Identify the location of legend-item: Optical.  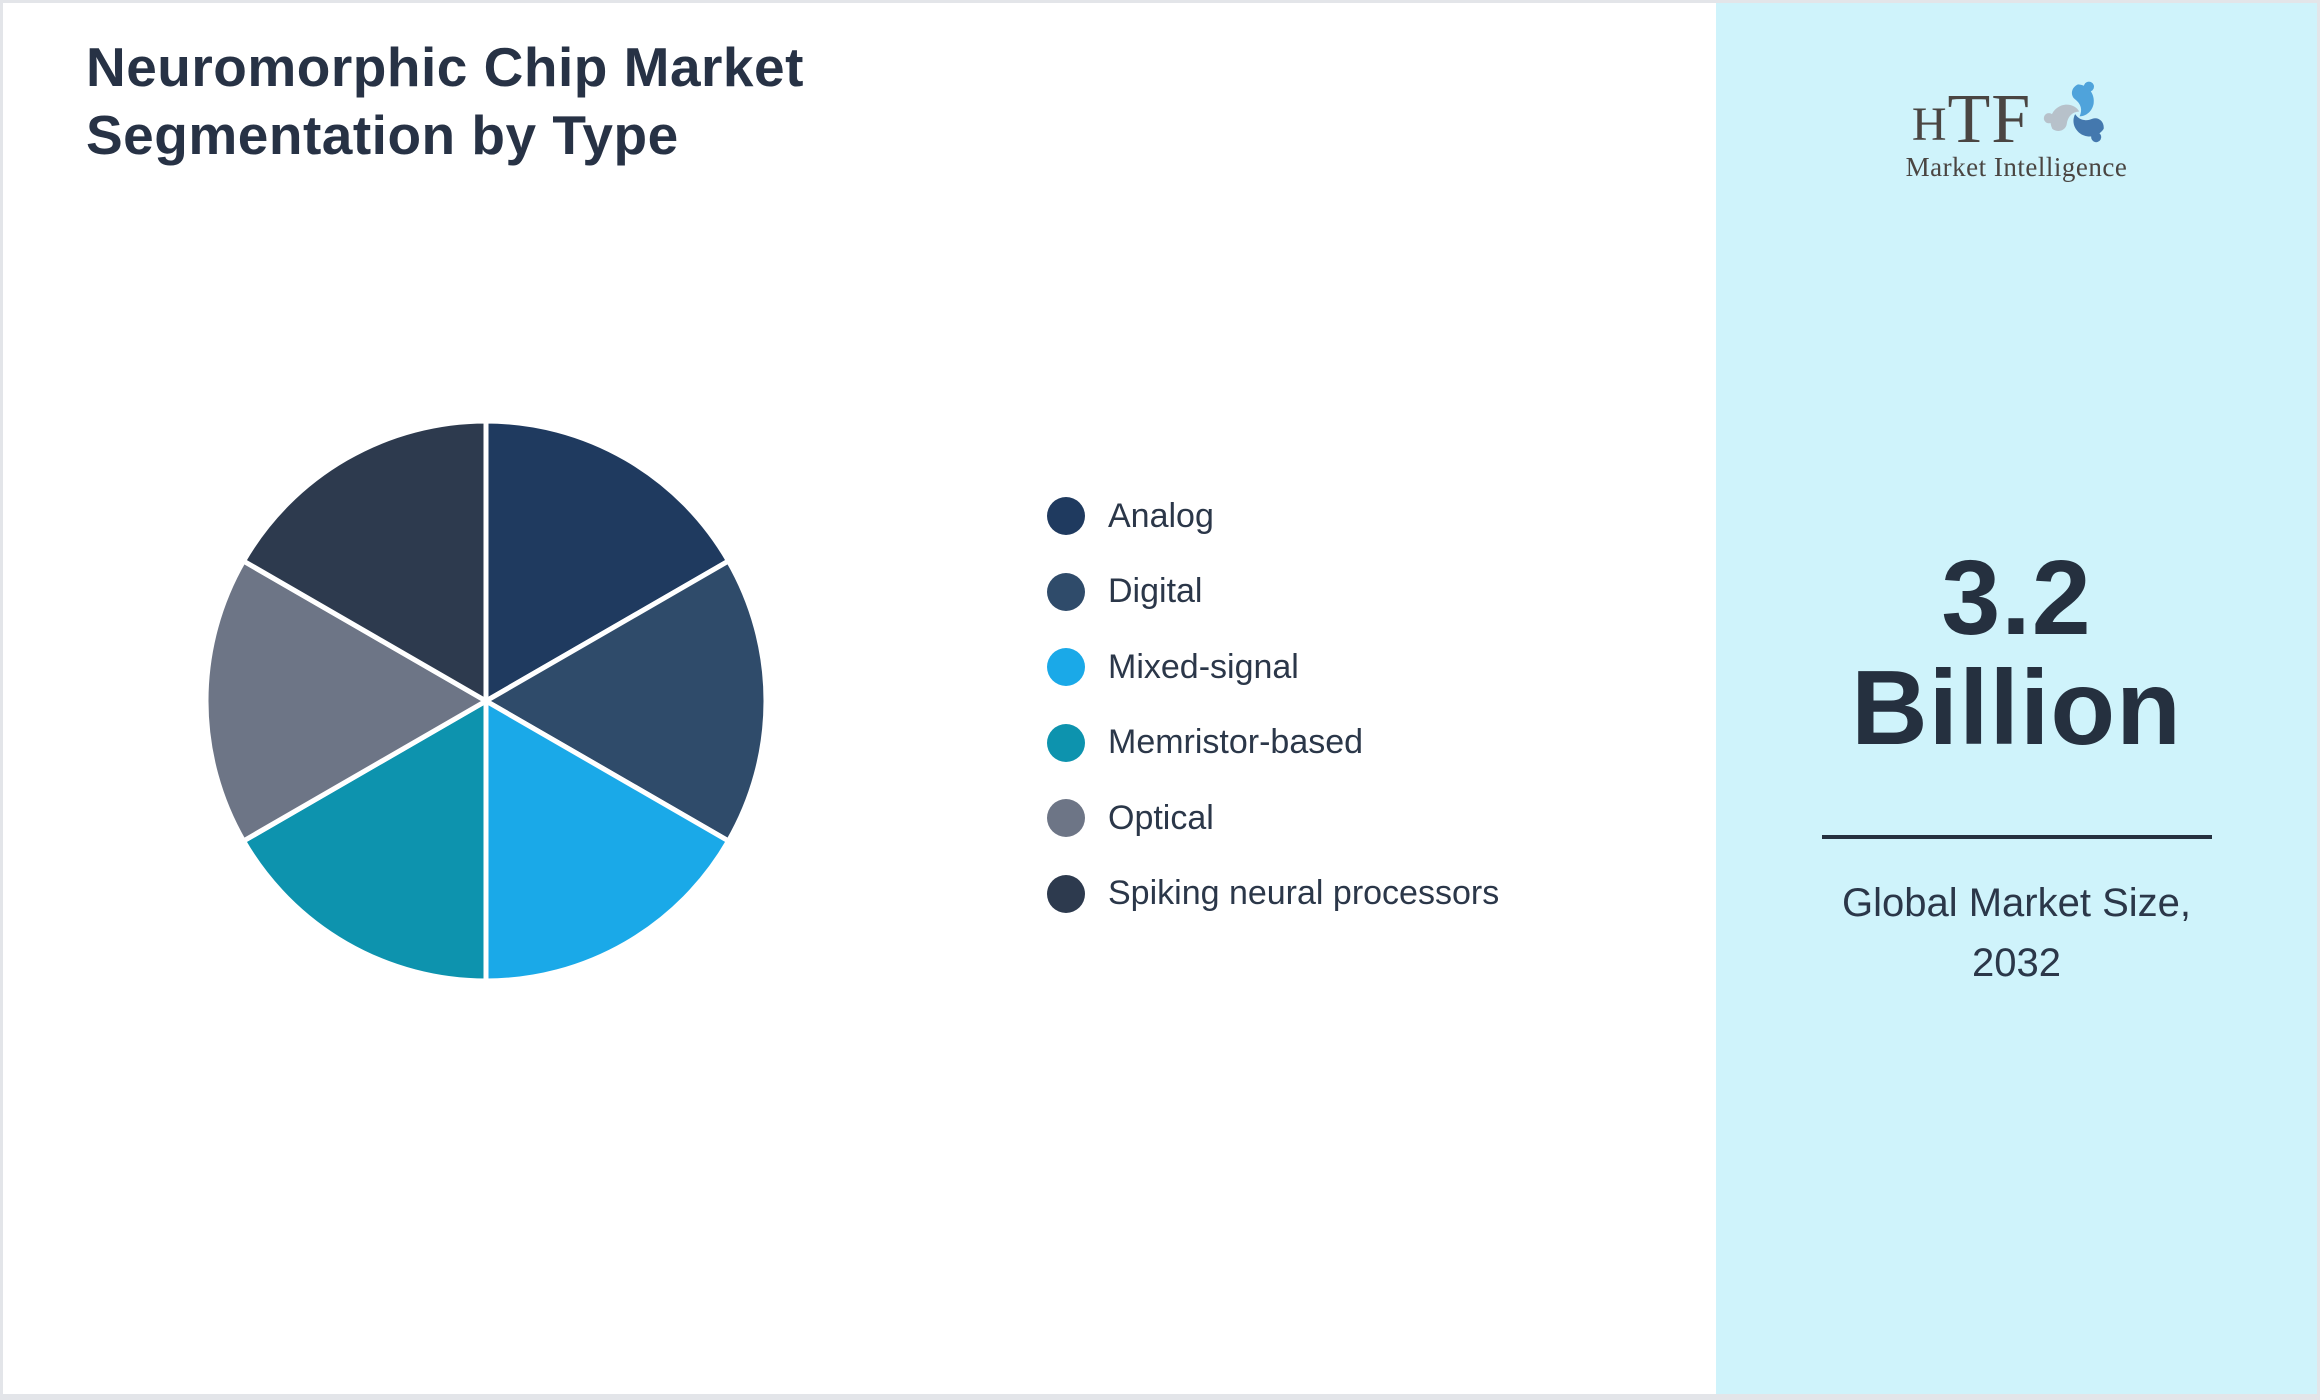
(1273, 818).